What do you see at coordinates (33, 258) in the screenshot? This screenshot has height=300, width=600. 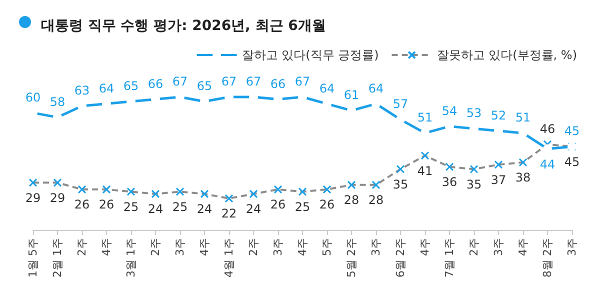 I see `x-tick-label: 1월 5주` at bounding box center [33, 258].